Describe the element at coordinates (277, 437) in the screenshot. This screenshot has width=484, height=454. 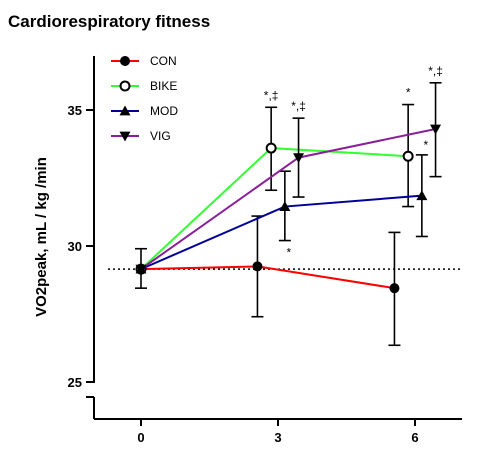
I see `x-tick-label-3: 3` at that location.